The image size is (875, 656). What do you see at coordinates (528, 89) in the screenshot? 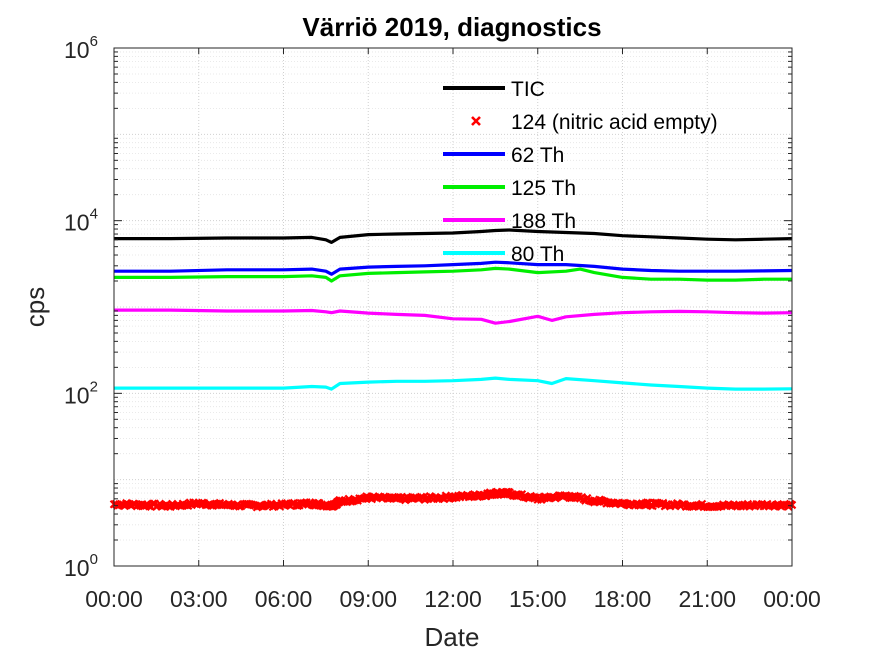
I see `legend-label: TIC` at bounding box center [528, 89].